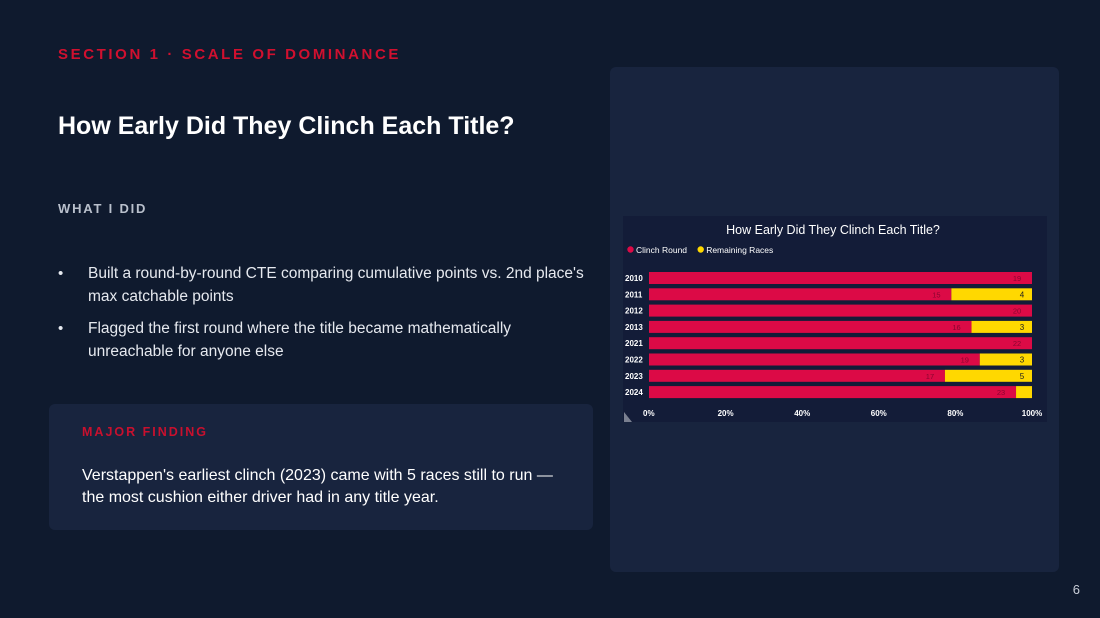 This screenshot has width=1100, height=618. What do you see at coordinates (965, 360) in the screenshot?
I see `data-label-clinch-2022: 19` at bounding box center [965, 360].